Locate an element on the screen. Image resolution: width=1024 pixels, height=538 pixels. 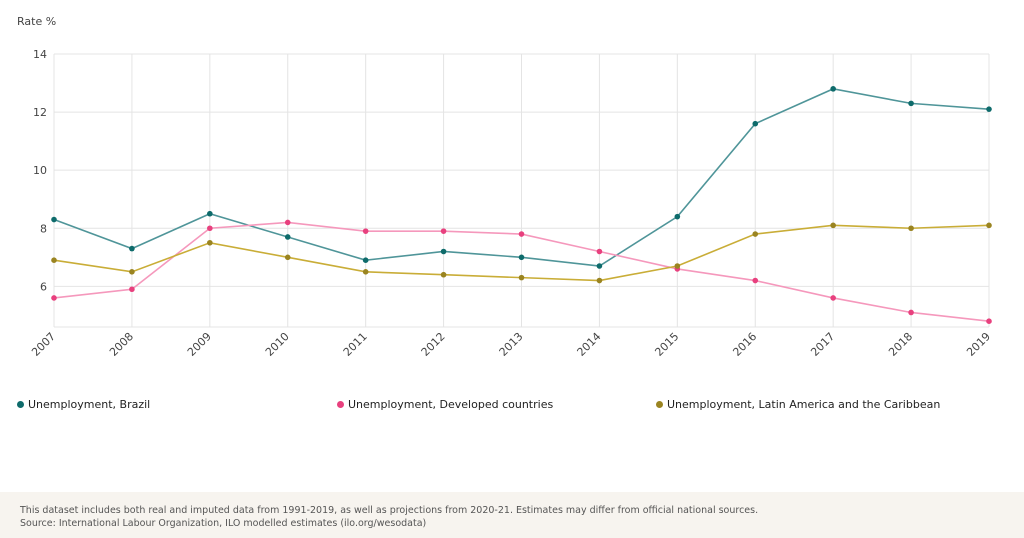
legend-label: Unemployment, Developed countries is located at coordinates (451, 404).